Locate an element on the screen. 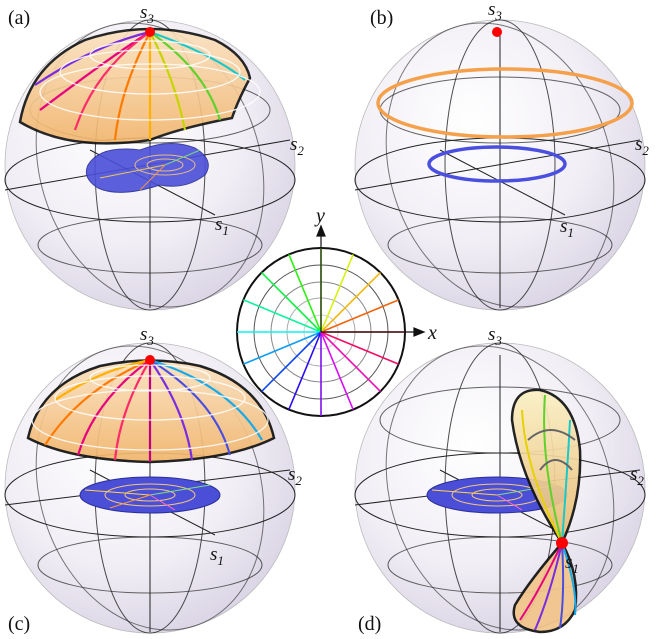 This screenshot has width=665, height=639. blue-ring is located at coordinates (497, 164).